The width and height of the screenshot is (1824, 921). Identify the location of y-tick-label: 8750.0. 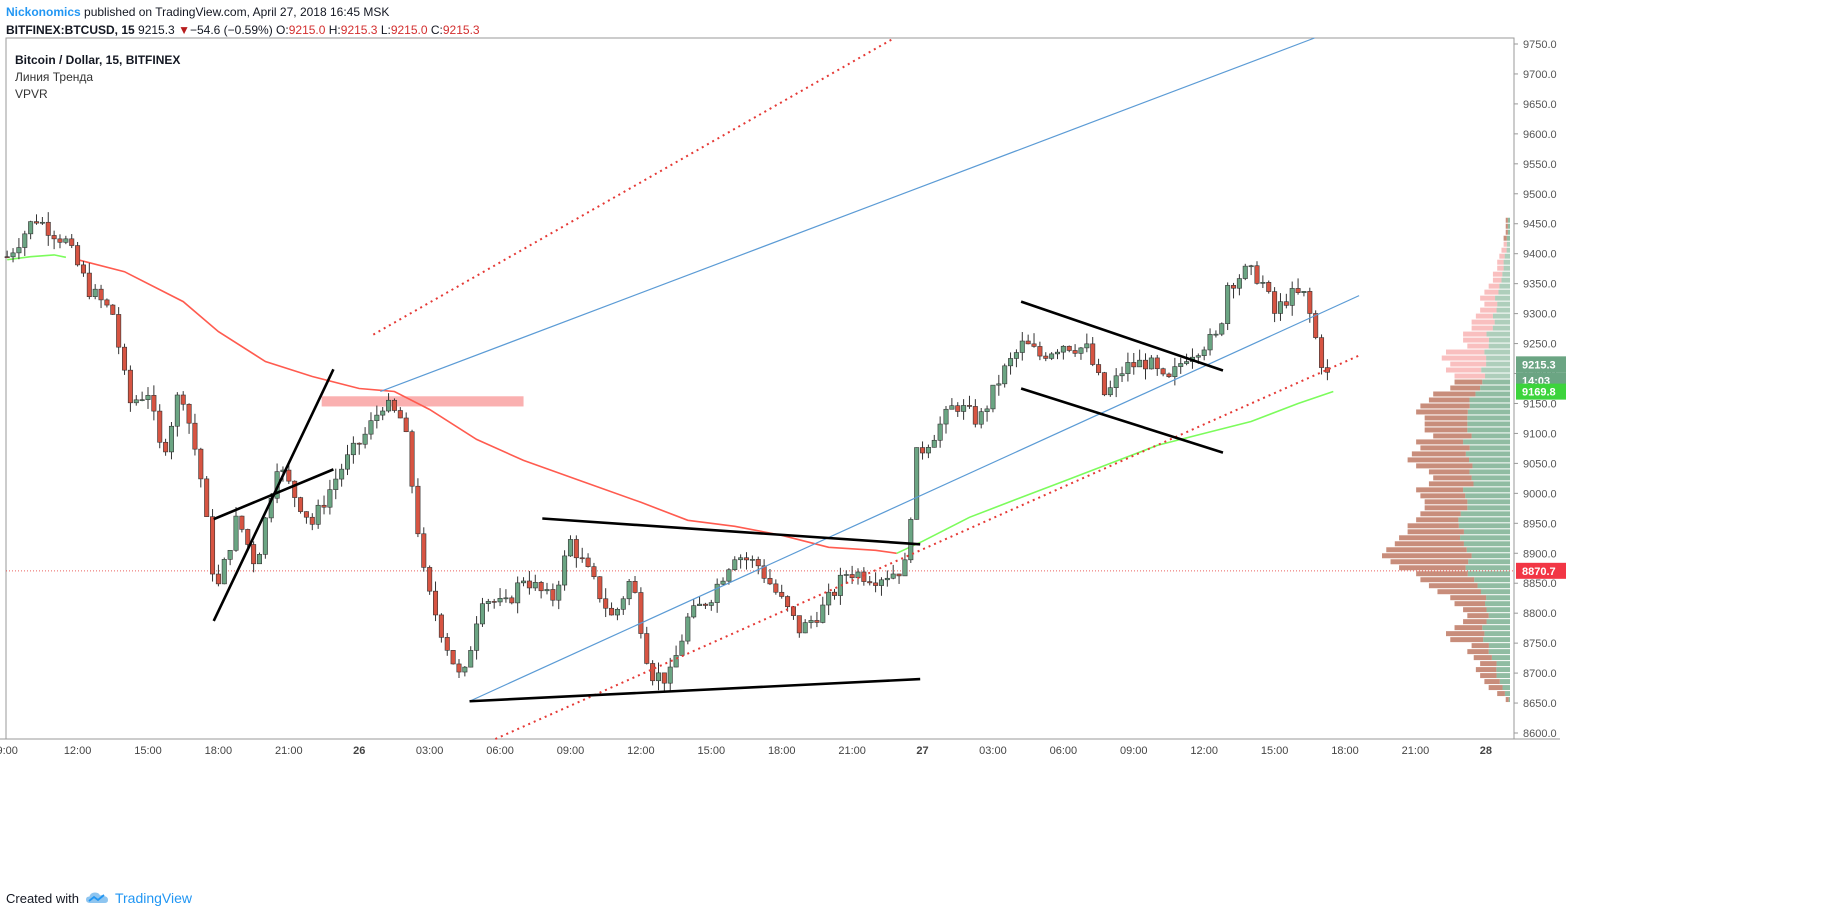
(1540, 644).